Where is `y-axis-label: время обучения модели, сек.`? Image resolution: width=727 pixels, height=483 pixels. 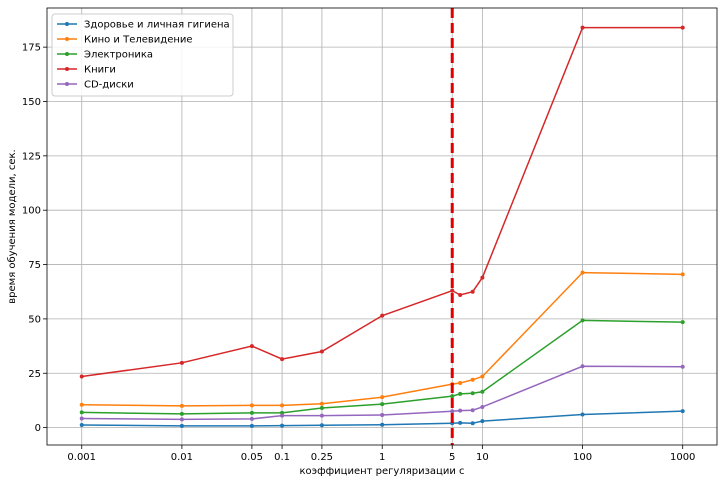
y-axis-label: время обучения модели, сек. is located at coordinates (12, 226).